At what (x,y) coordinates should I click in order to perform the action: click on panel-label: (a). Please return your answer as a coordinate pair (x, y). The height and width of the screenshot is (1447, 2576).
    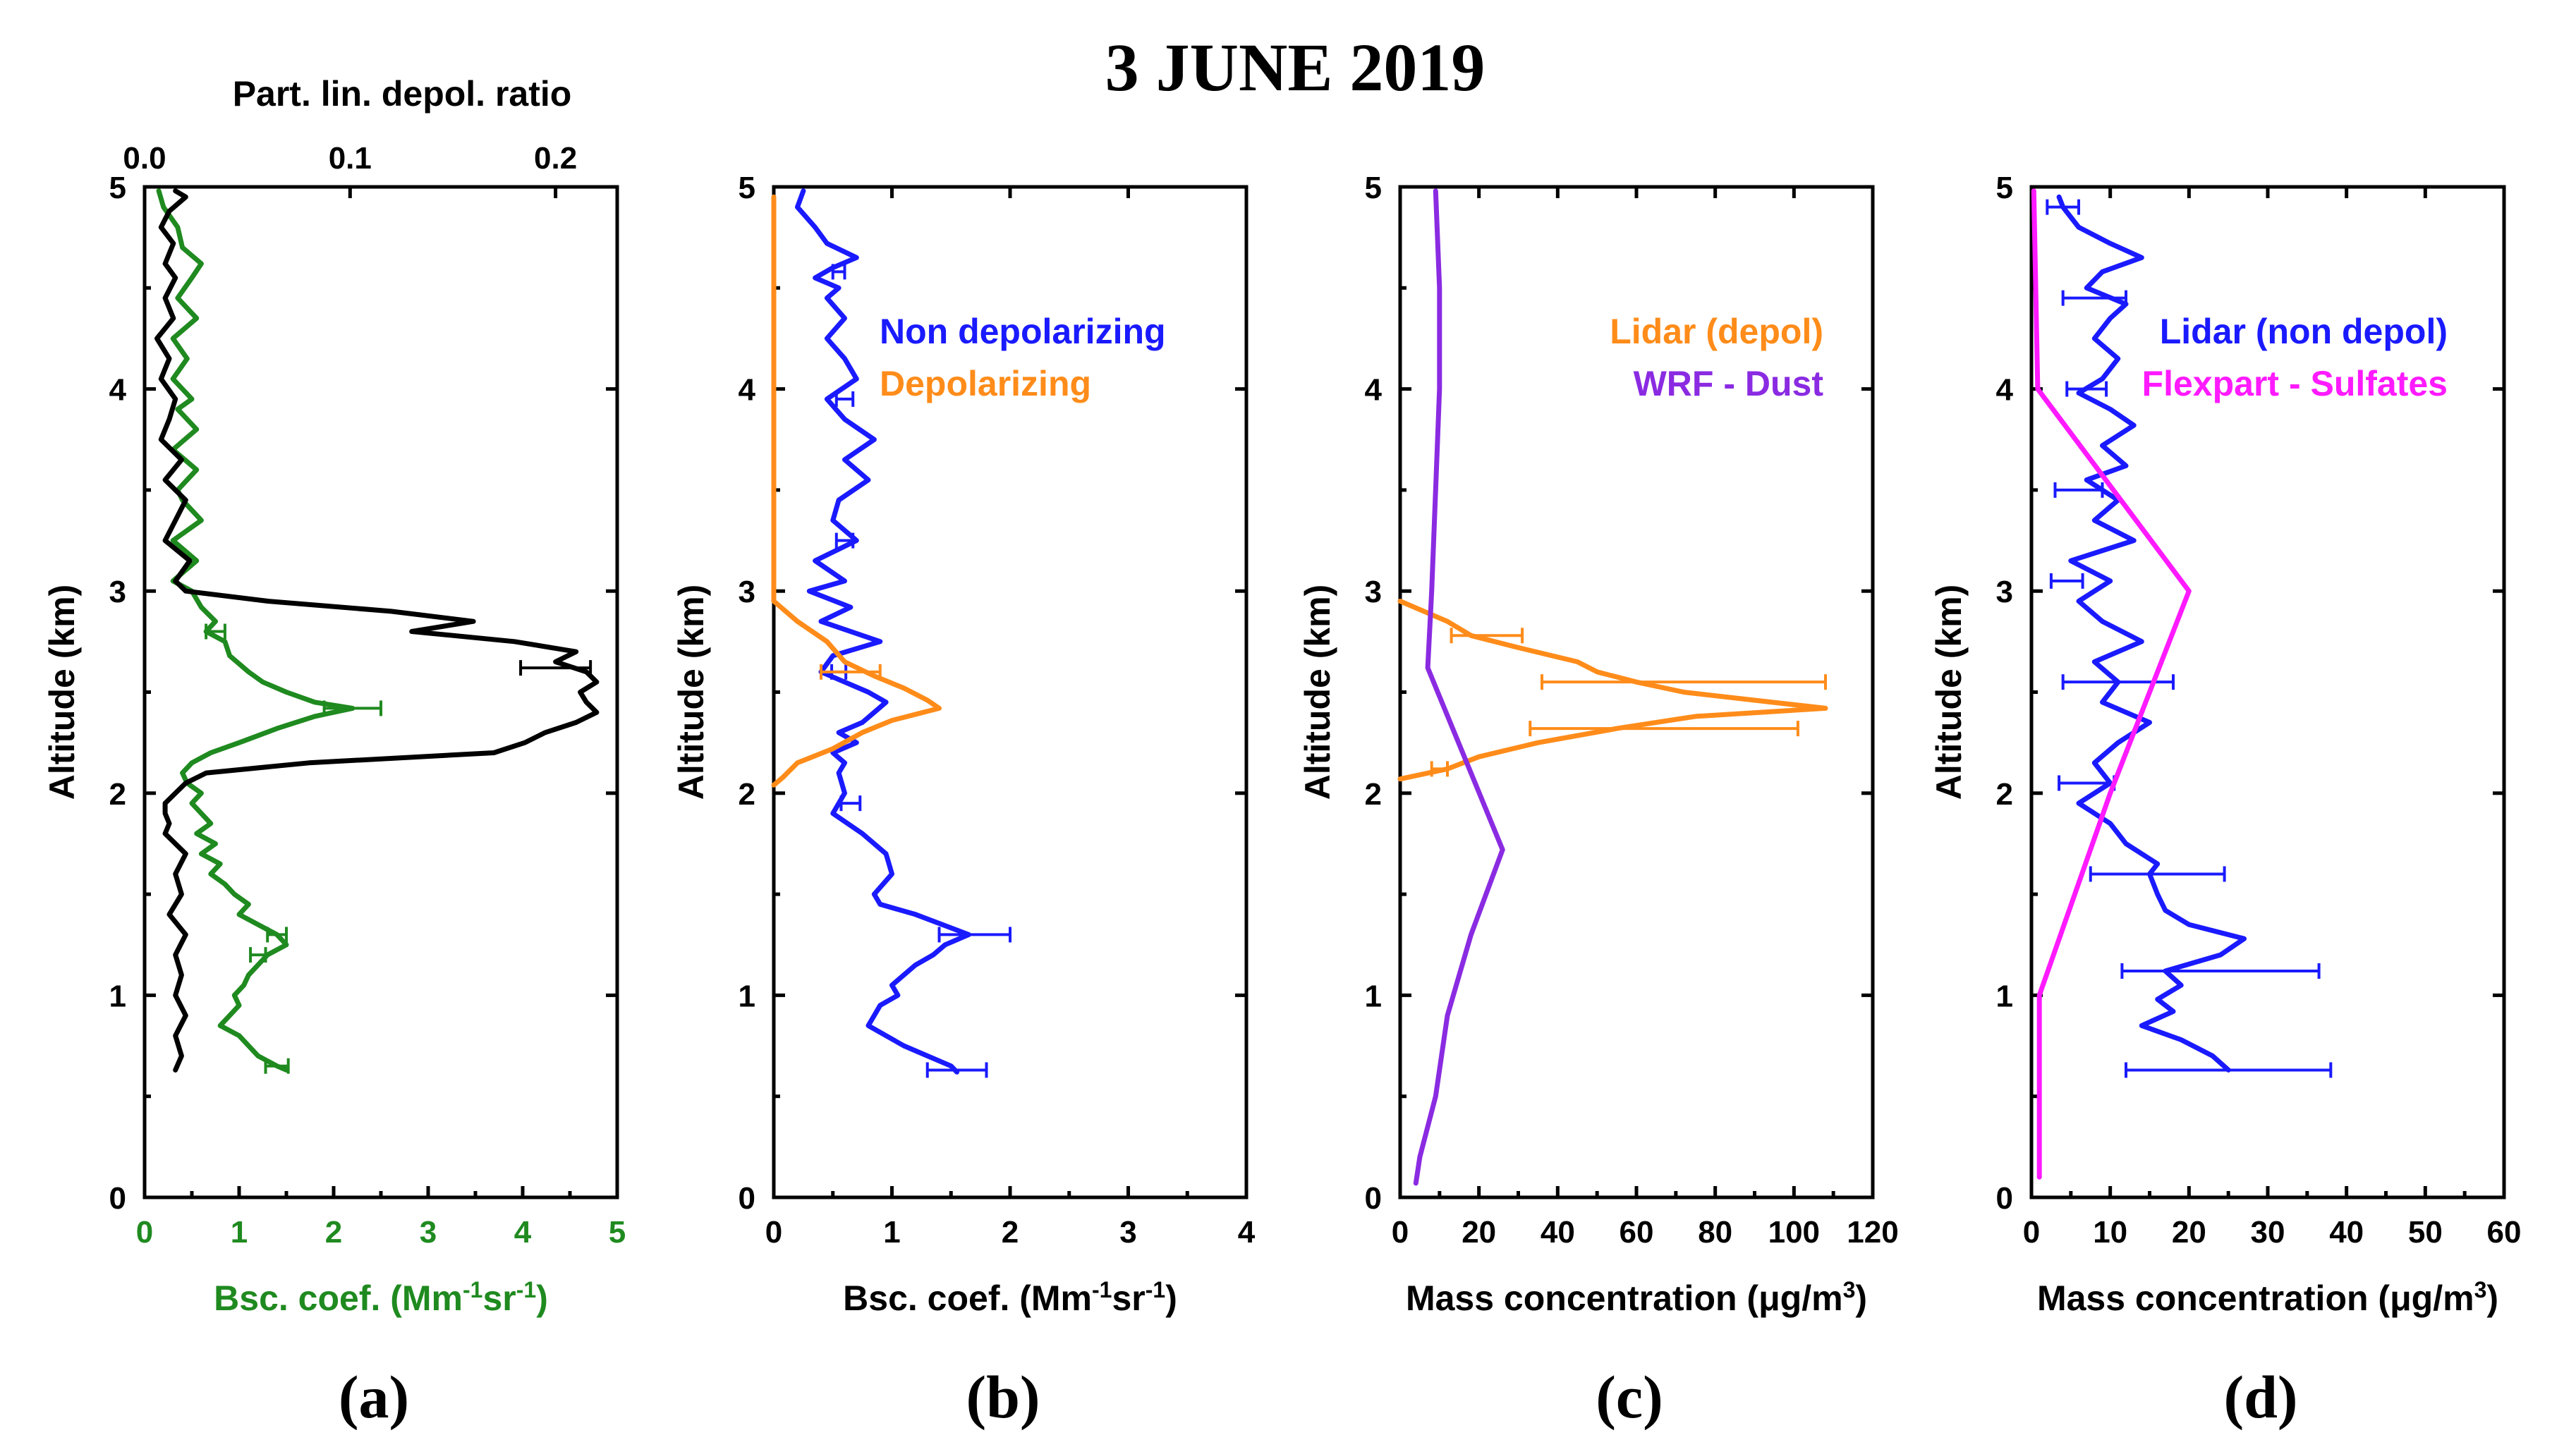
    Looking at the image, I should click on (374, 1397).